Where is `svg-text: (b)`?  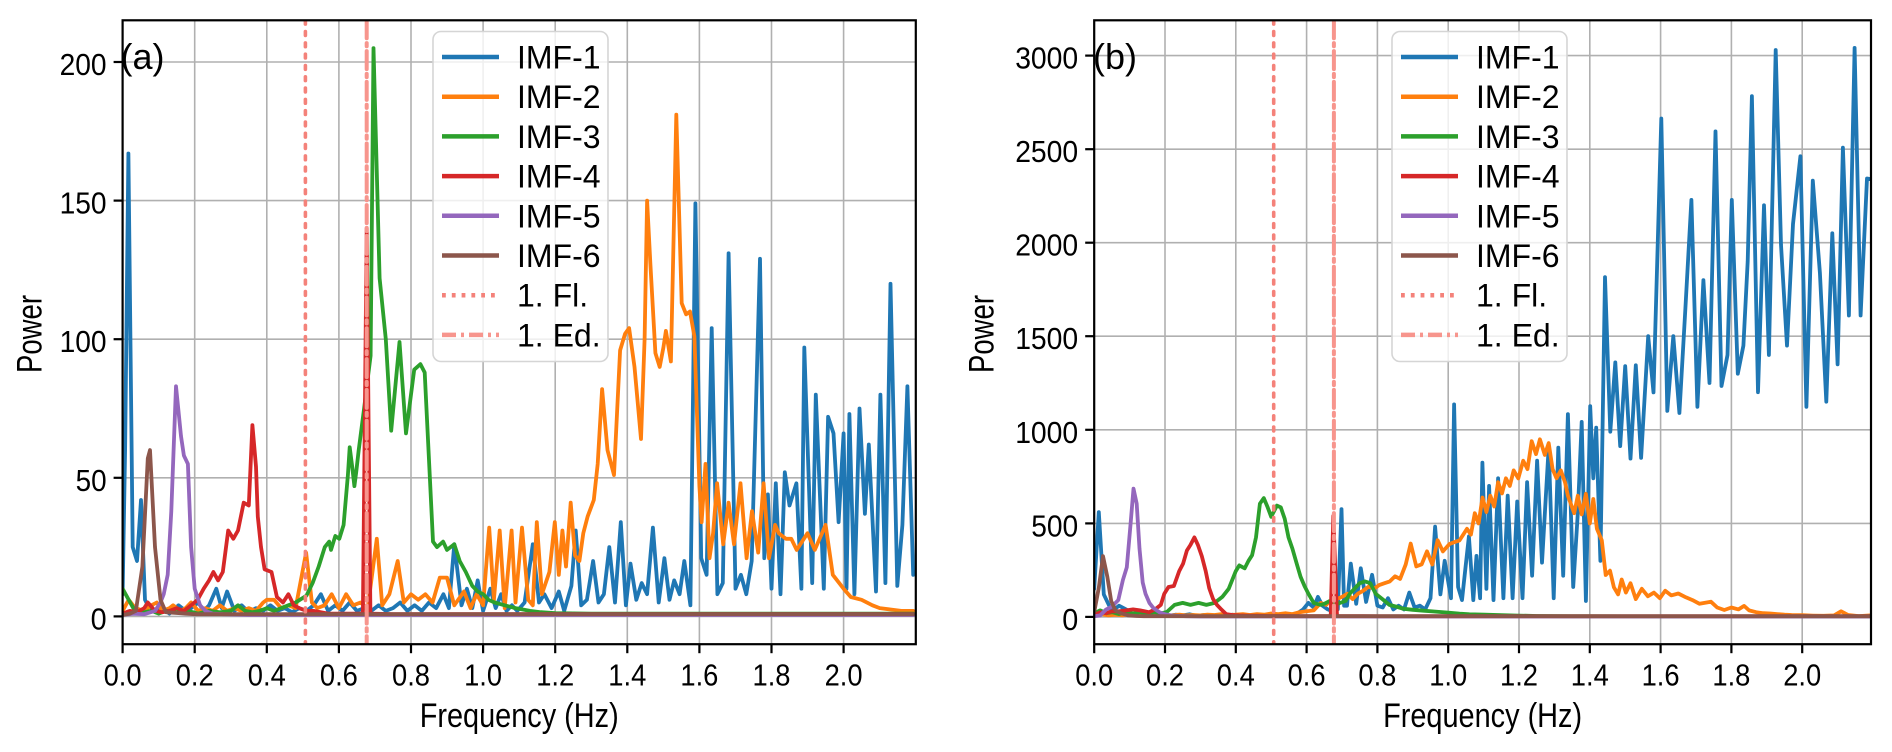 svg-text: (b) is located at coordinates (1115, 56).